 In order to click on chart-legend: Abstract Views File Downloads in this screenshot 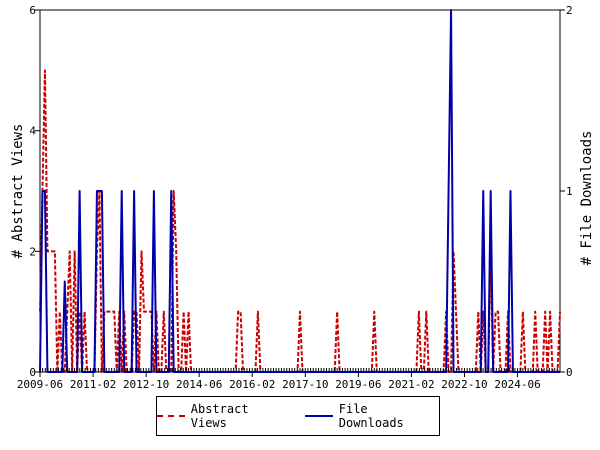, I will do `click(298, 416)`.